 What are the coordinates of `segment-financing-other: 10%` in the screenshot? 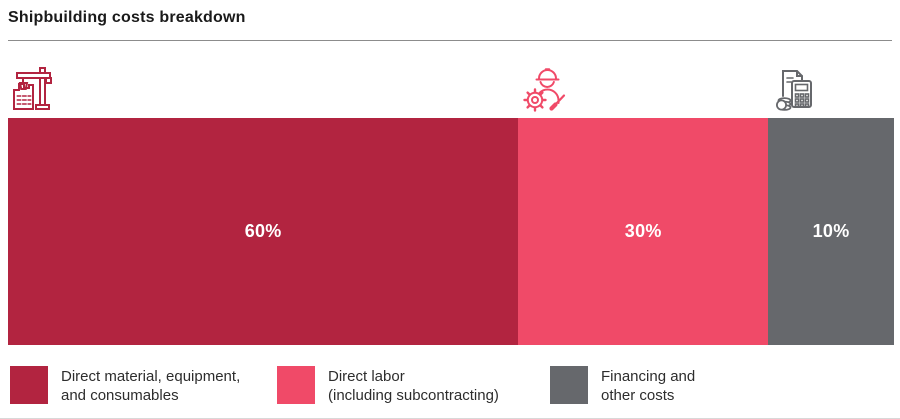 It's located at (831, 231).